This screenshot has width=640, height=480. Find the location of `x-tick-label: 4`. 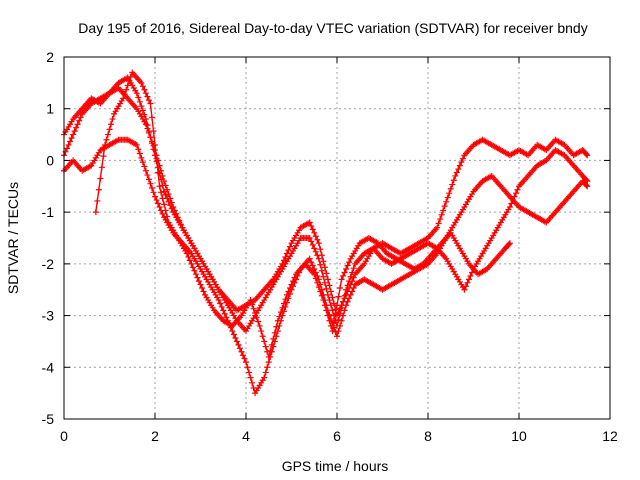

x-tick-label: 4 is located at coordinates (246, 436).